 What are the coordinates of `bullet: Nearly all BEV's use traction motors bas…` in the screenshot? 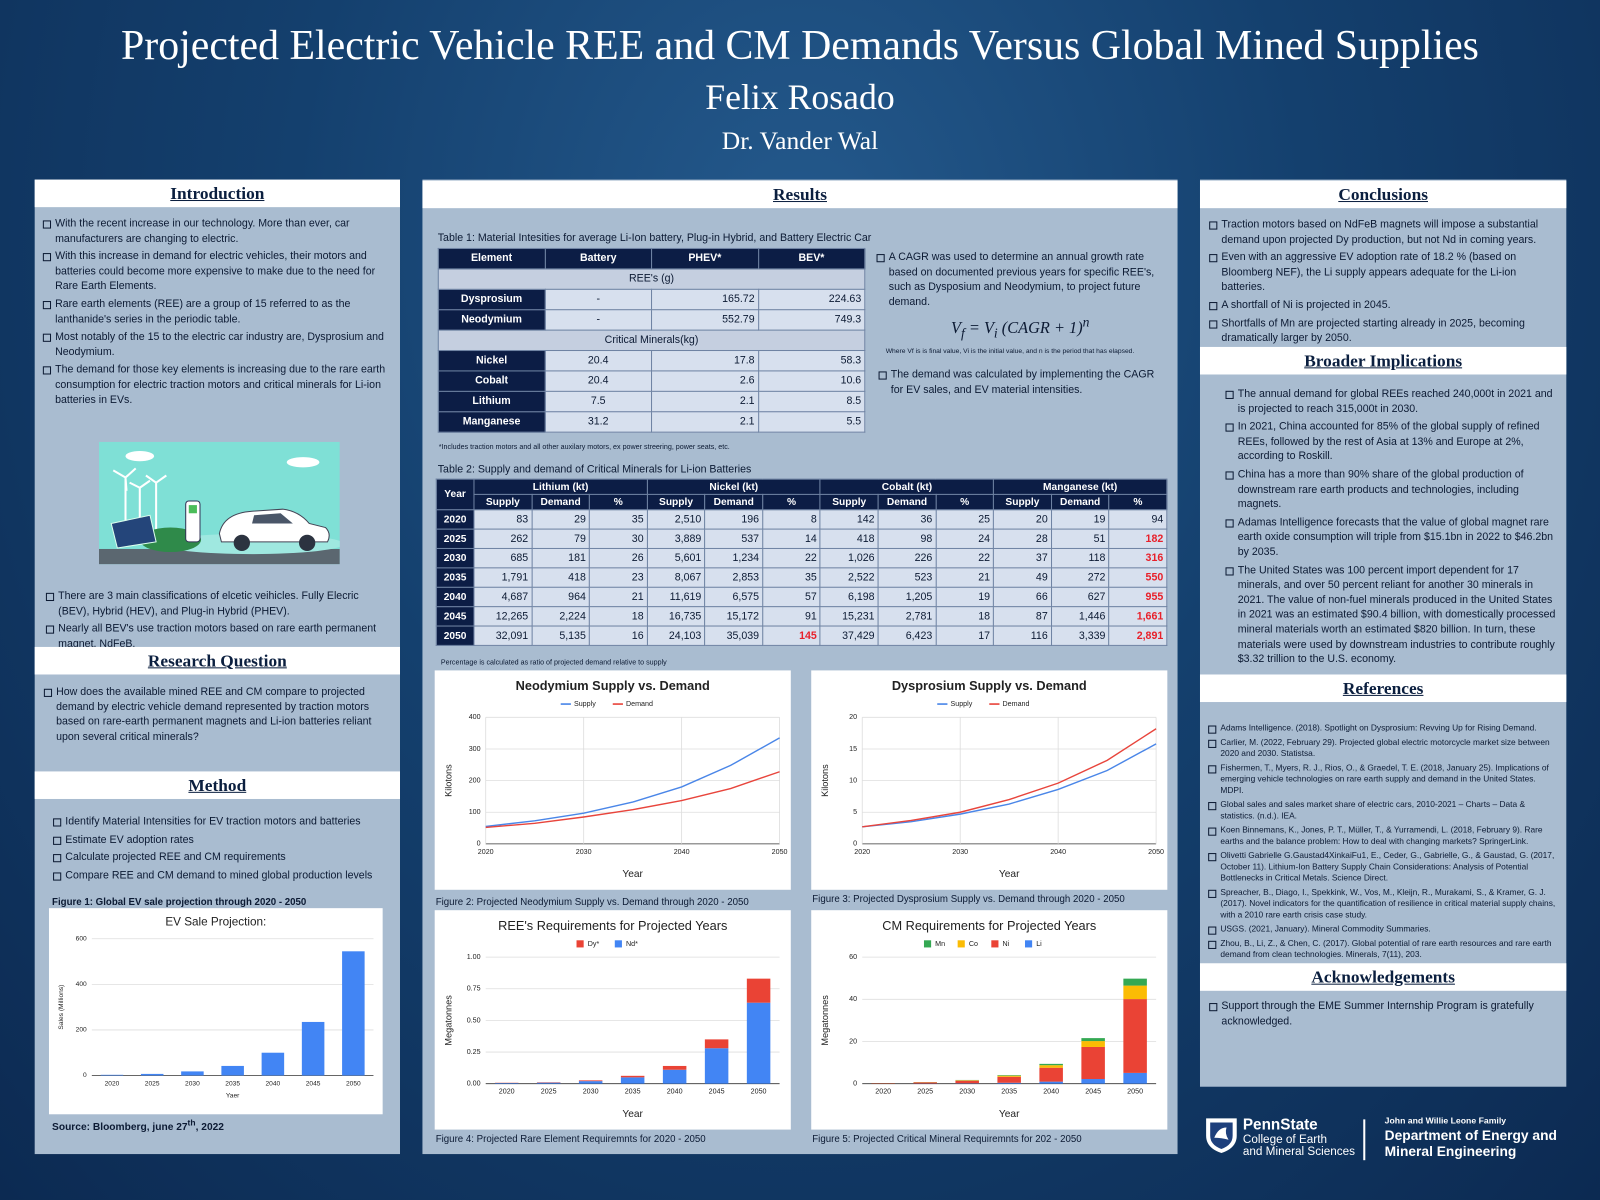 It's located at (218, 638).